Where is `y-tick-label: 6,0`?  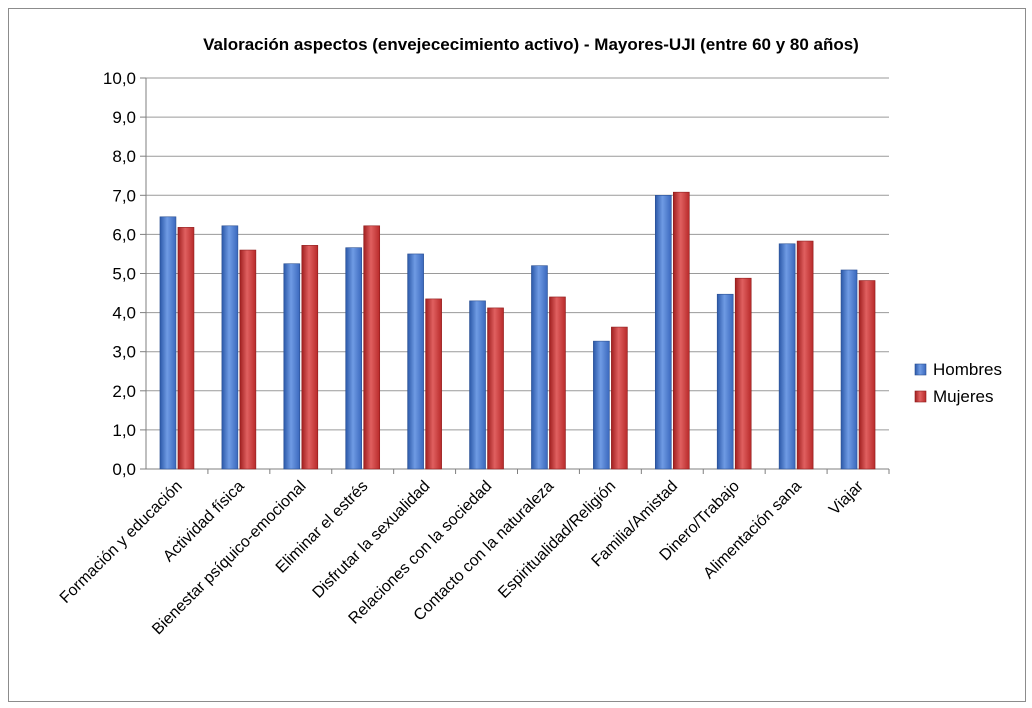 y-tick-label: 6,0 is located at coordinates (124, 234).